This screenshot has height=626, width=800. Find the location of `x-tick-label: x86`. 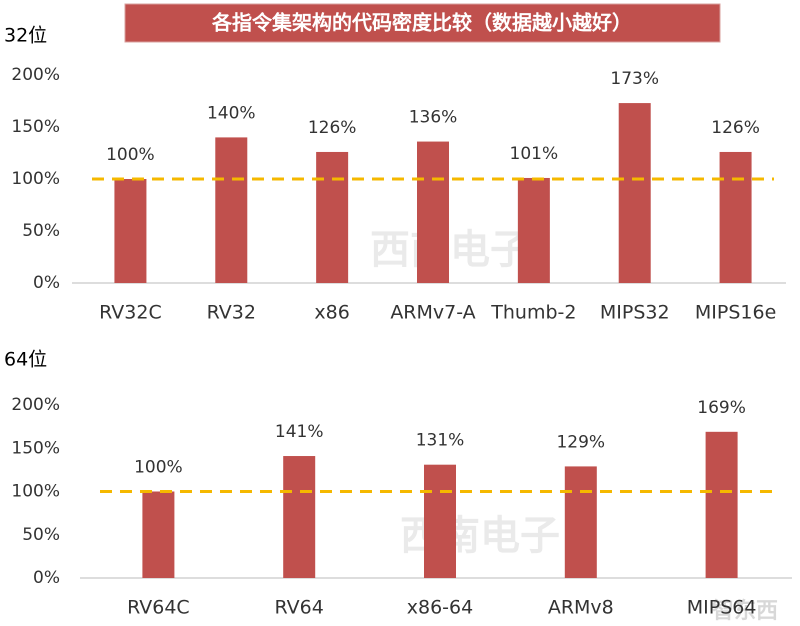

x-tick-label: x86 is located at coordinates (331, 313).